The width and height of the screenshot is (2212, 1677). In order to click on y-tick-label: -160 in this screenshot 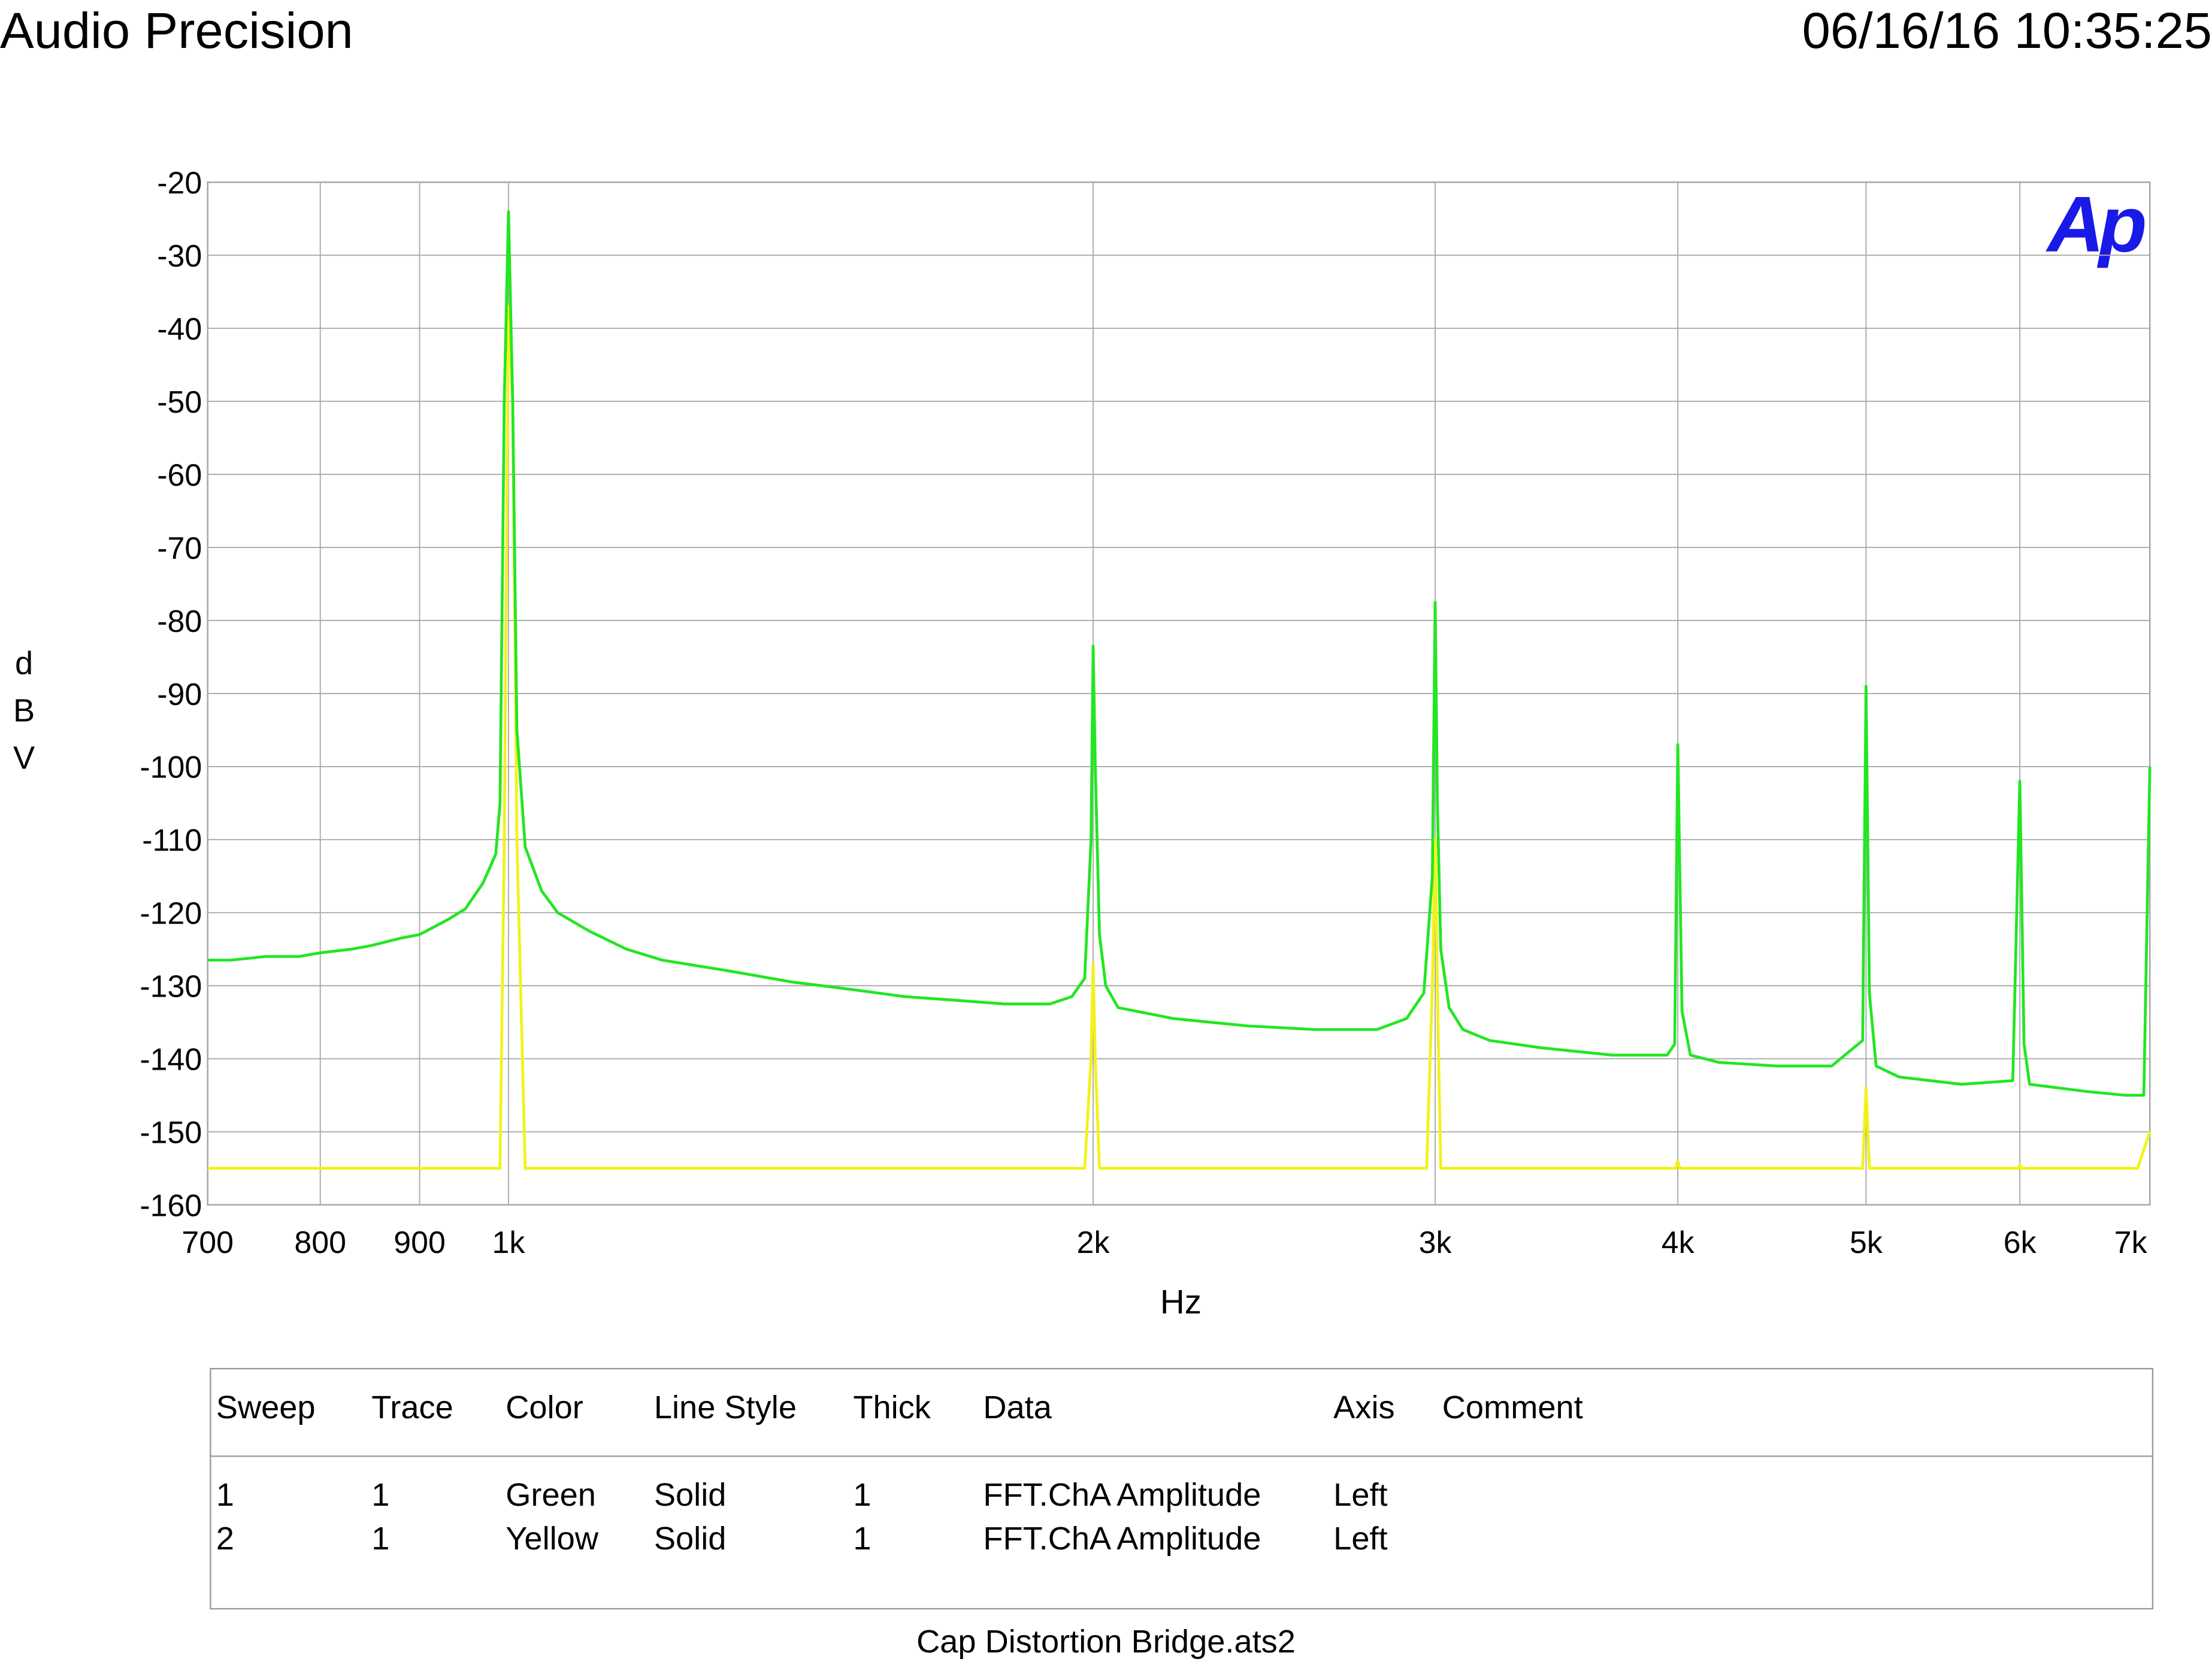, I will do `click(171, 1205)`.